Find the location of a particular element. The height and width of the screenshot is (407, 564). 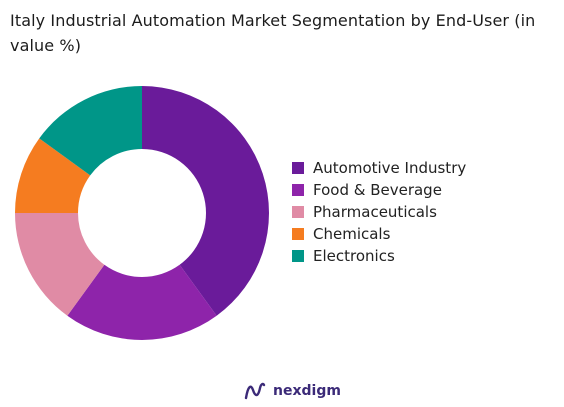

legend-item-food-beverage: Food & Beverage is located at coordinates (379, 190).